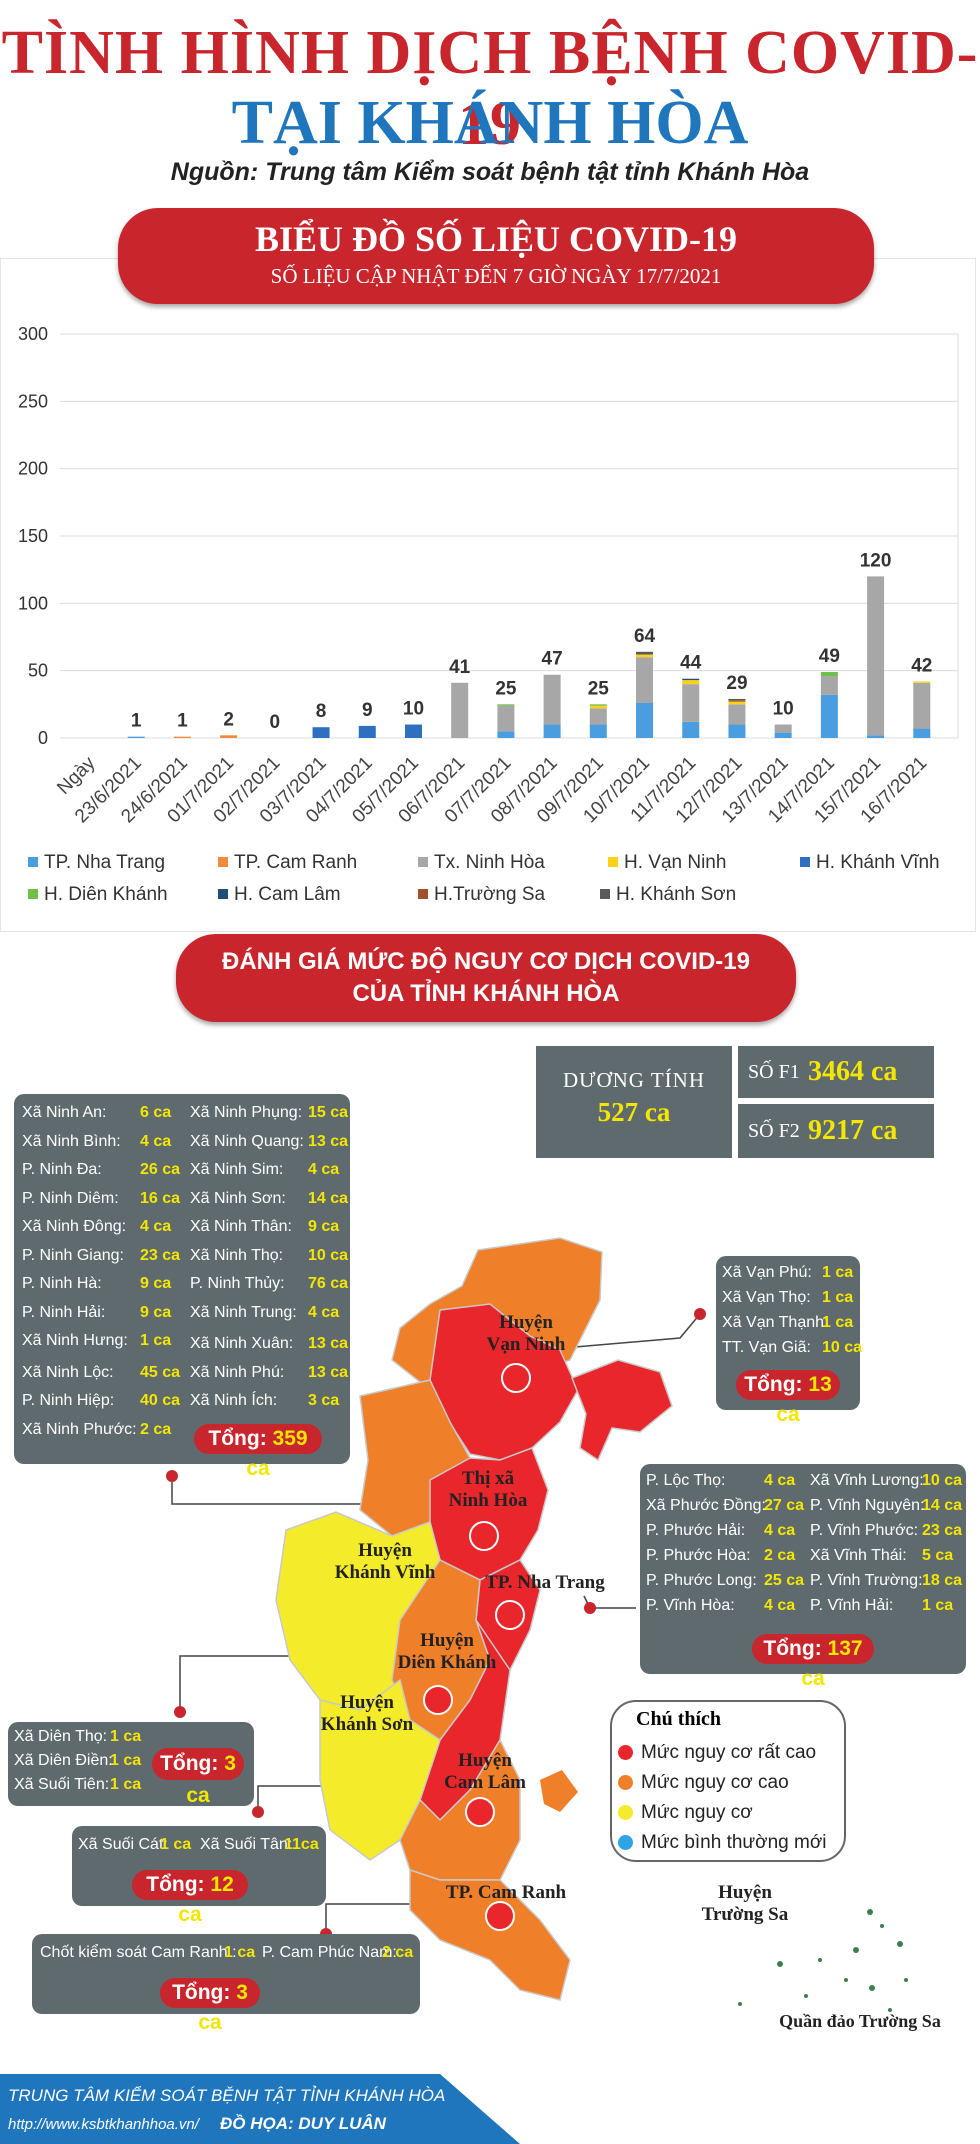  Describe the element at coordinates (823, 1960) in the screenshot. I see `truong-sa-islands` at that location.